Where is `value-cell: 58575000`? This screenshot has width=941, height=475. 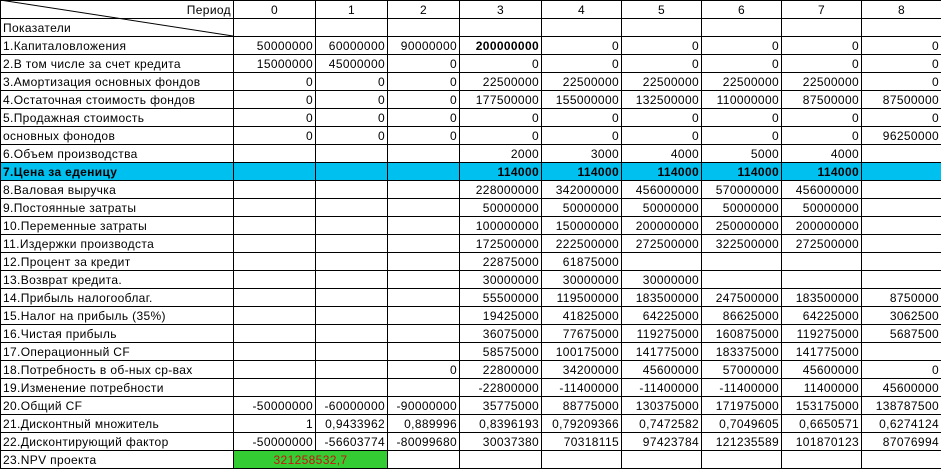 value-cell: 58575000 is located at coordinates (500, 351).